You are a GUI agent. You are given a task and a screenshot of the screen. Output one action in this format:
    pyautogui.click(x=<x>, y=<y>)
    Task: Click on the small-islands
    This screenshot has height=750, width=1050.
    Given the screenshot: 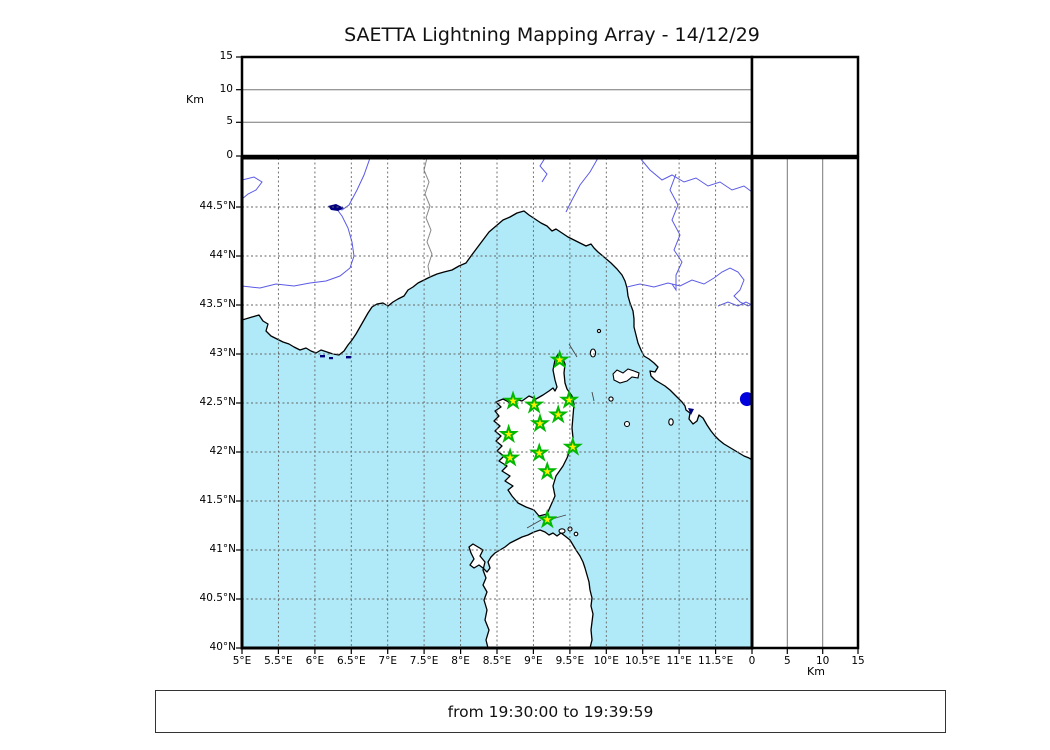 What is the action you would take?
    pyautogui.click(x=616, y=432)
    